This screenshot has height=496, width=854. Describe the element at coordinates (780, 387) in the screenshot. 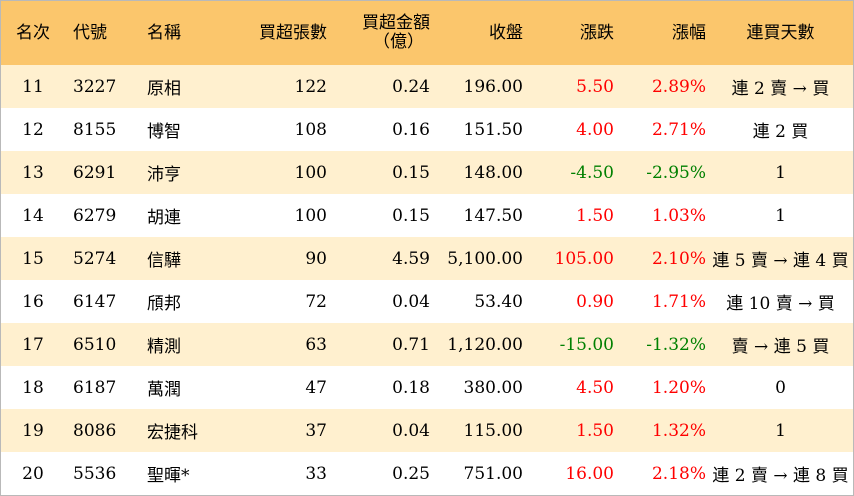

I see `cell-consecutive-days: 0` at that location.